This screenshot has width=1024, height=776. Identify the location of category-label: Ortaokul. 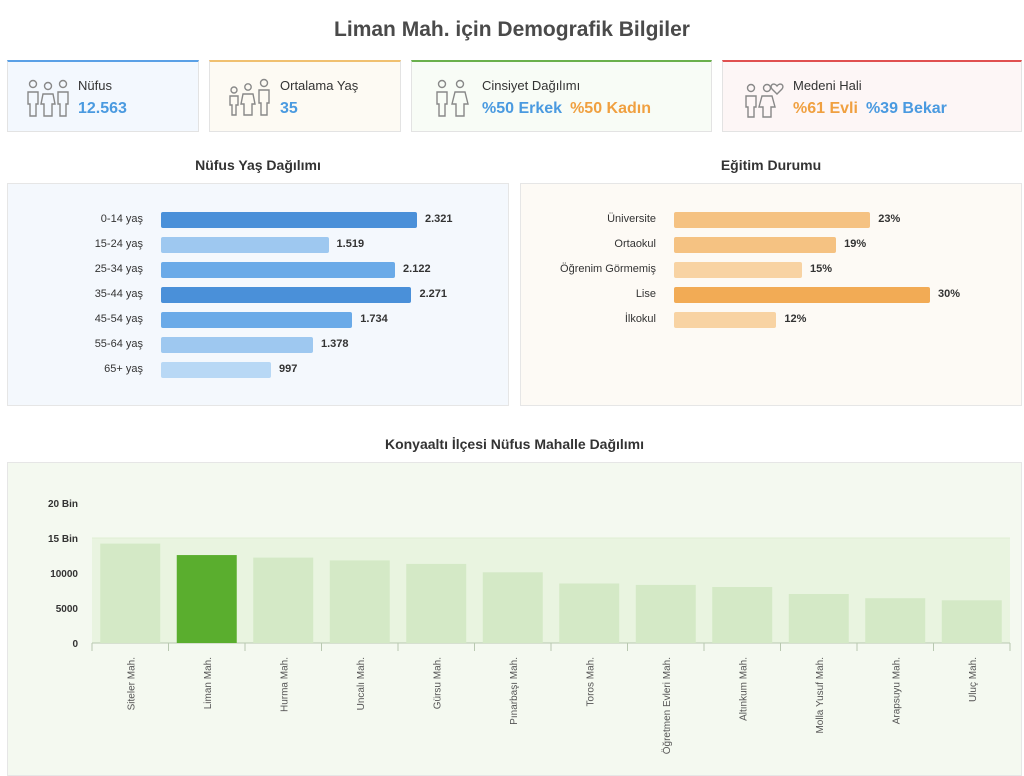
(635, 244).